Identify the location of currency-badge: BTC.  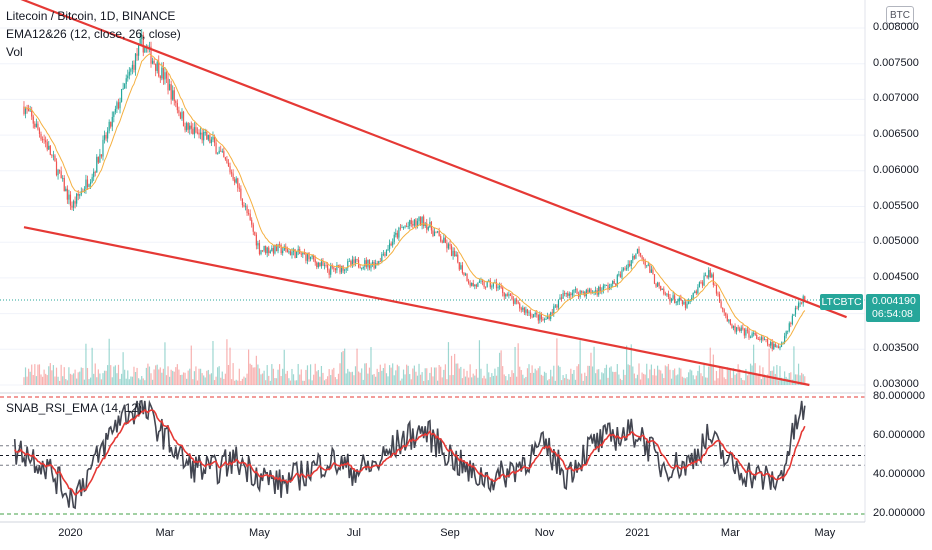
(900, 15).